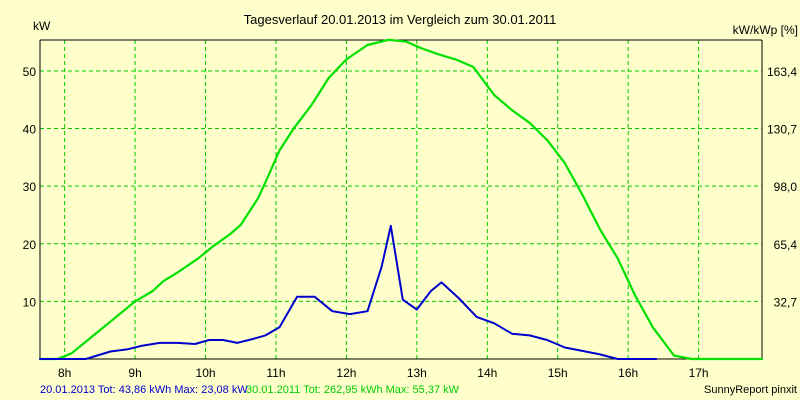  What do you see at coordinates (765, 30) in the screenshot?
I see `y-axis-right-label: kW/kWp [%]` at bounding box center [765, 30].